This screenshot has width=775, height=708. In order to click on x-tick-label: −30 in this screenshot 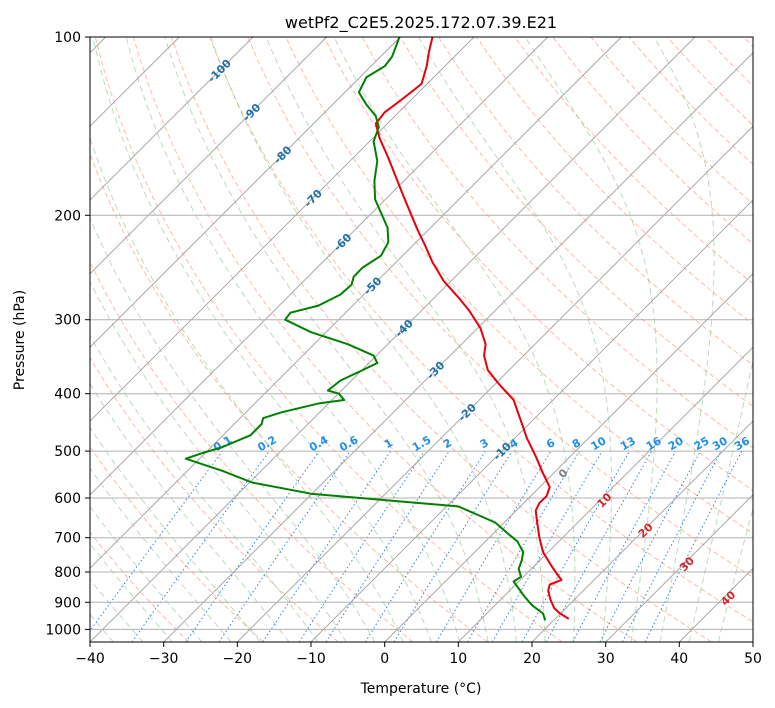, I will do `click(164, 659)`.